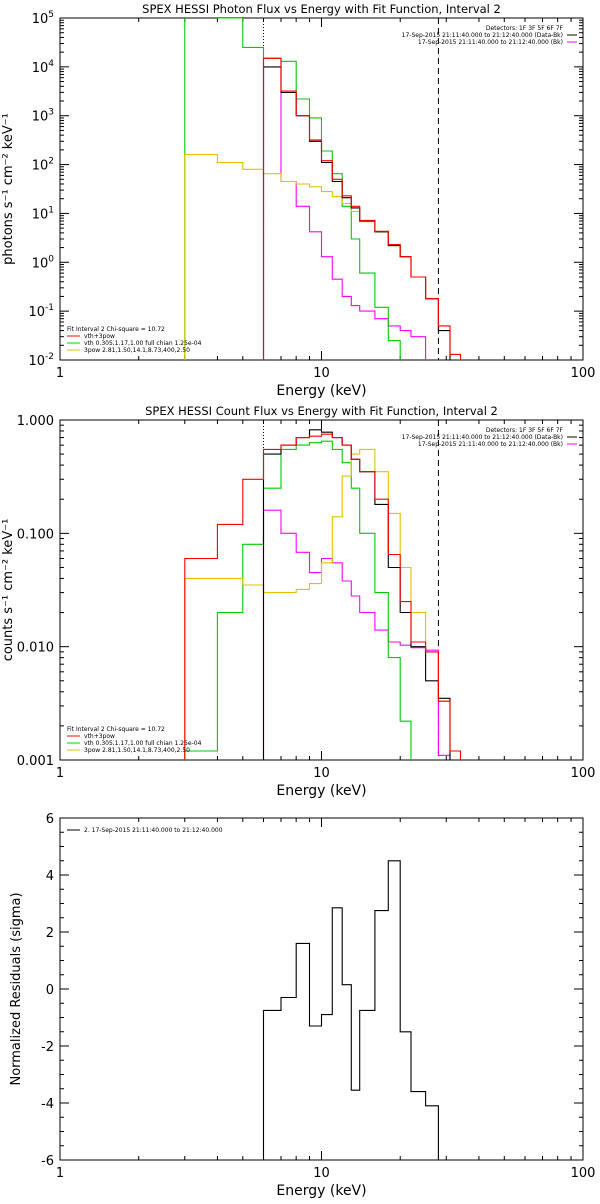 The width and height of the screenshot is (600, 1204). I want to click on y-axis-label: photons s⁻¹ cm⁻² keV⁻¹, so click(8, 189).